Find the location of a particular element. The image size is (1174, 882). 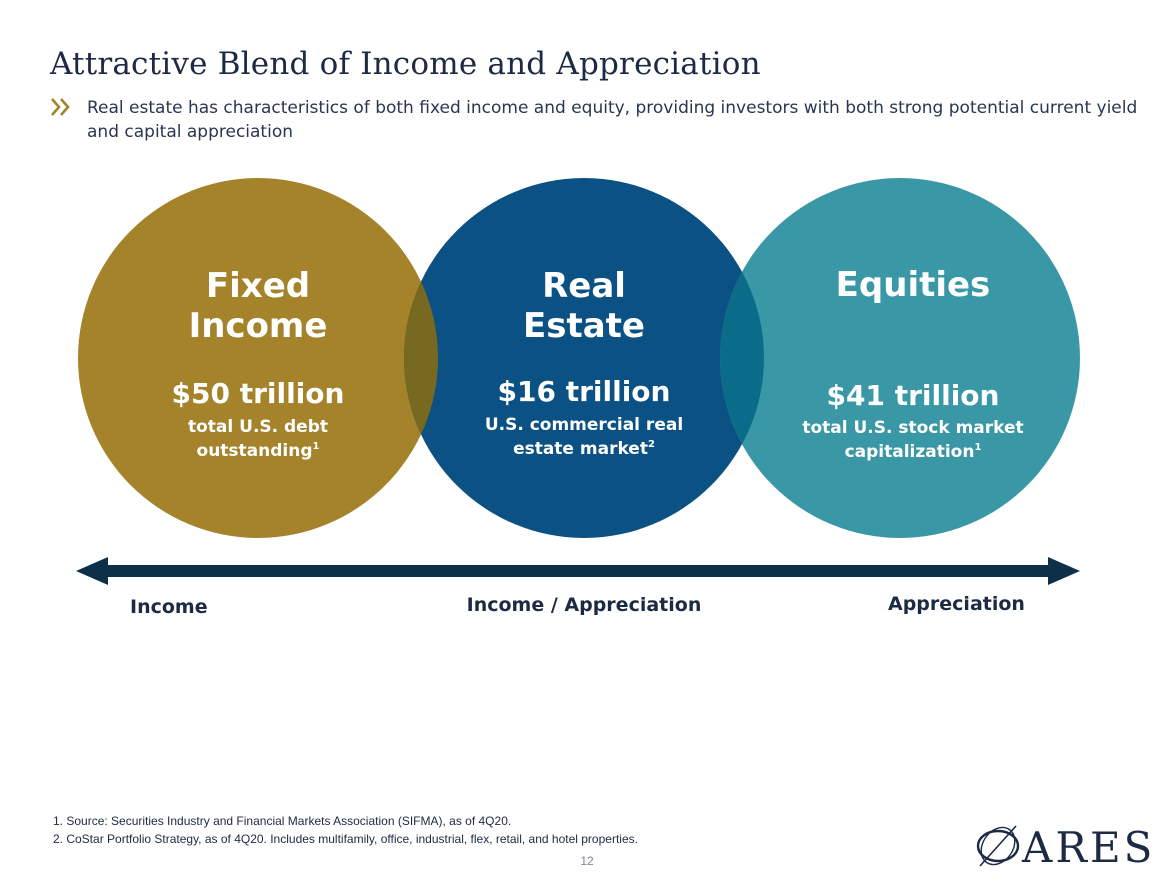

footnote-ref-1b: 1 is located at coordinates (978, 447).